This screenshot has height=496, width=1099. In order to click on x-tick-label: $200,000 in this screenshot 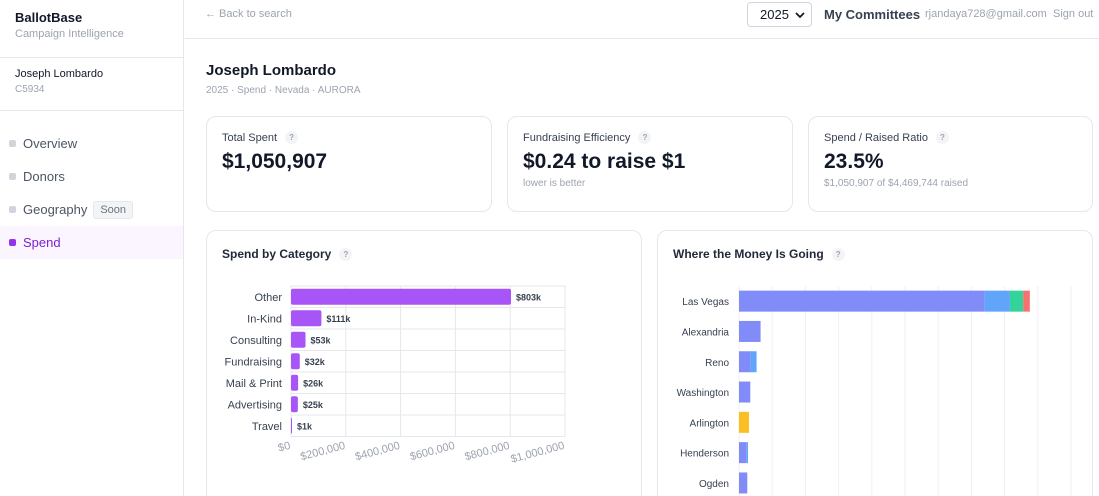, I will do `click(322, 451)`.